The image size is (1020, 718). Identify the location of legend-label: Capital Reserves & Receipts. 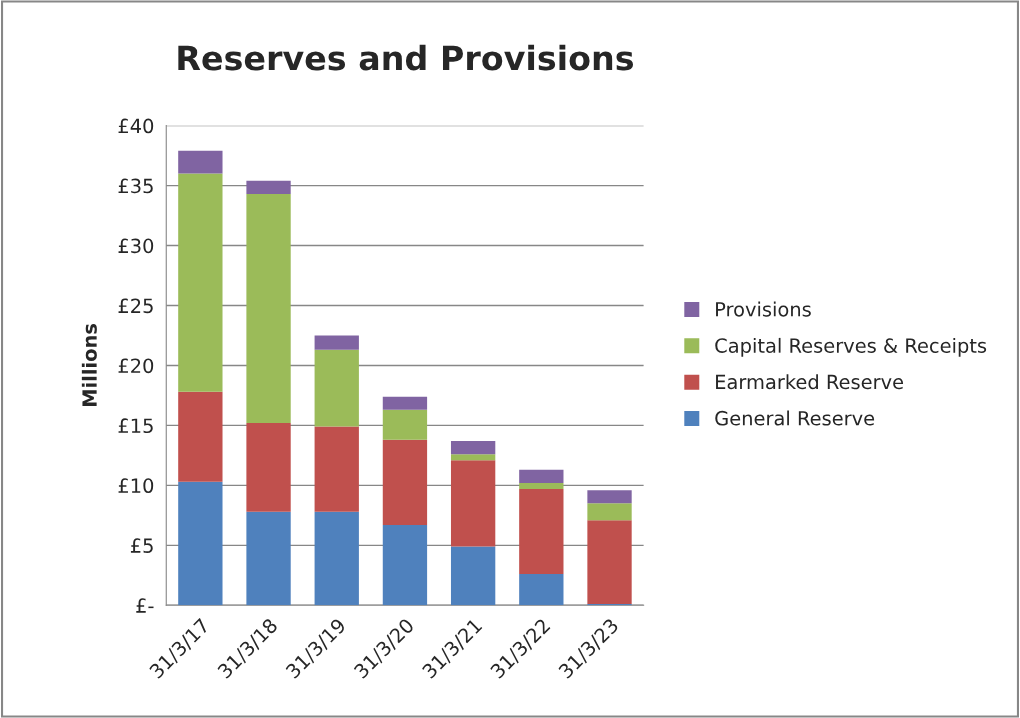
(851, 347).